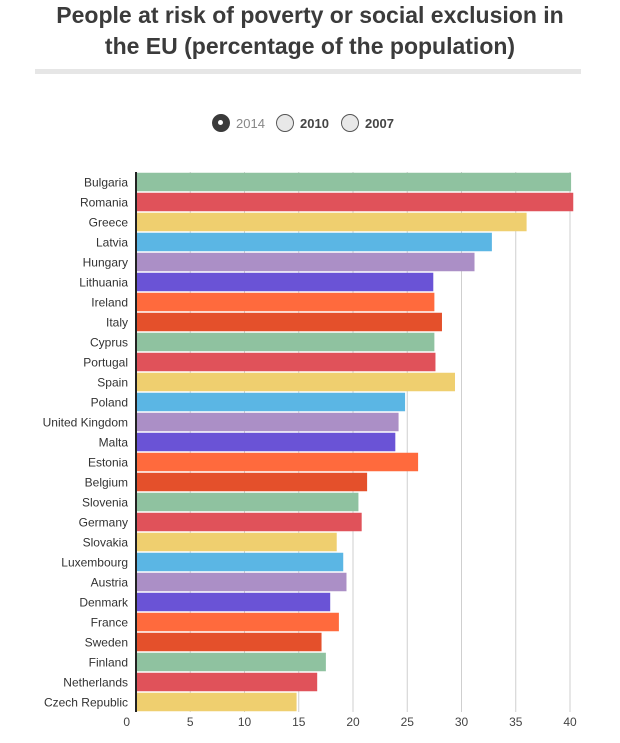 The height and width of the screenshot is (743, 620). What do you see at coordinates (86, 703) in the screenshot?
I see `category-label: Czech Republic` at bounding box center [86, 703].